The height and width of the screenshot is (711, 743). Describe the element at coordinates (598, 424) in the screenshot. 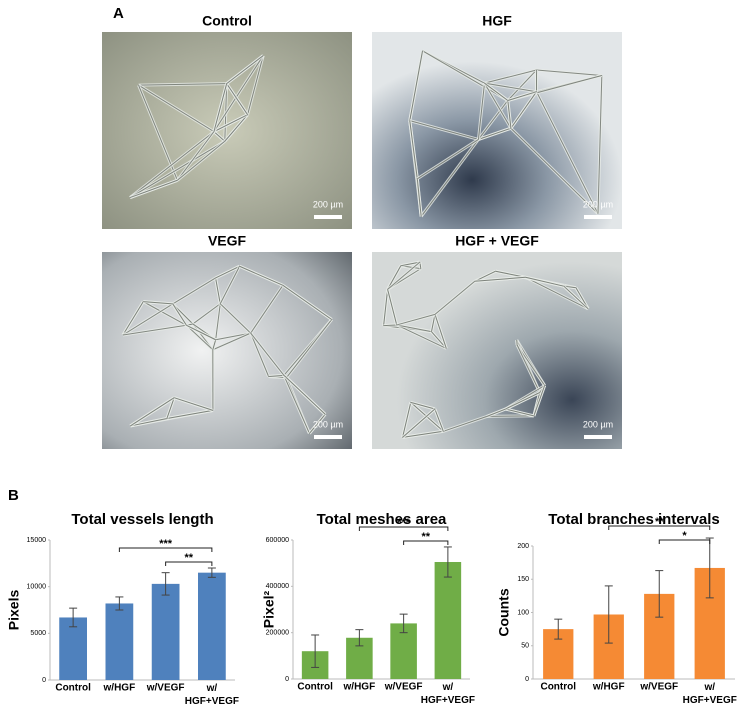

I see `scale-label: 200 µm` at that location.